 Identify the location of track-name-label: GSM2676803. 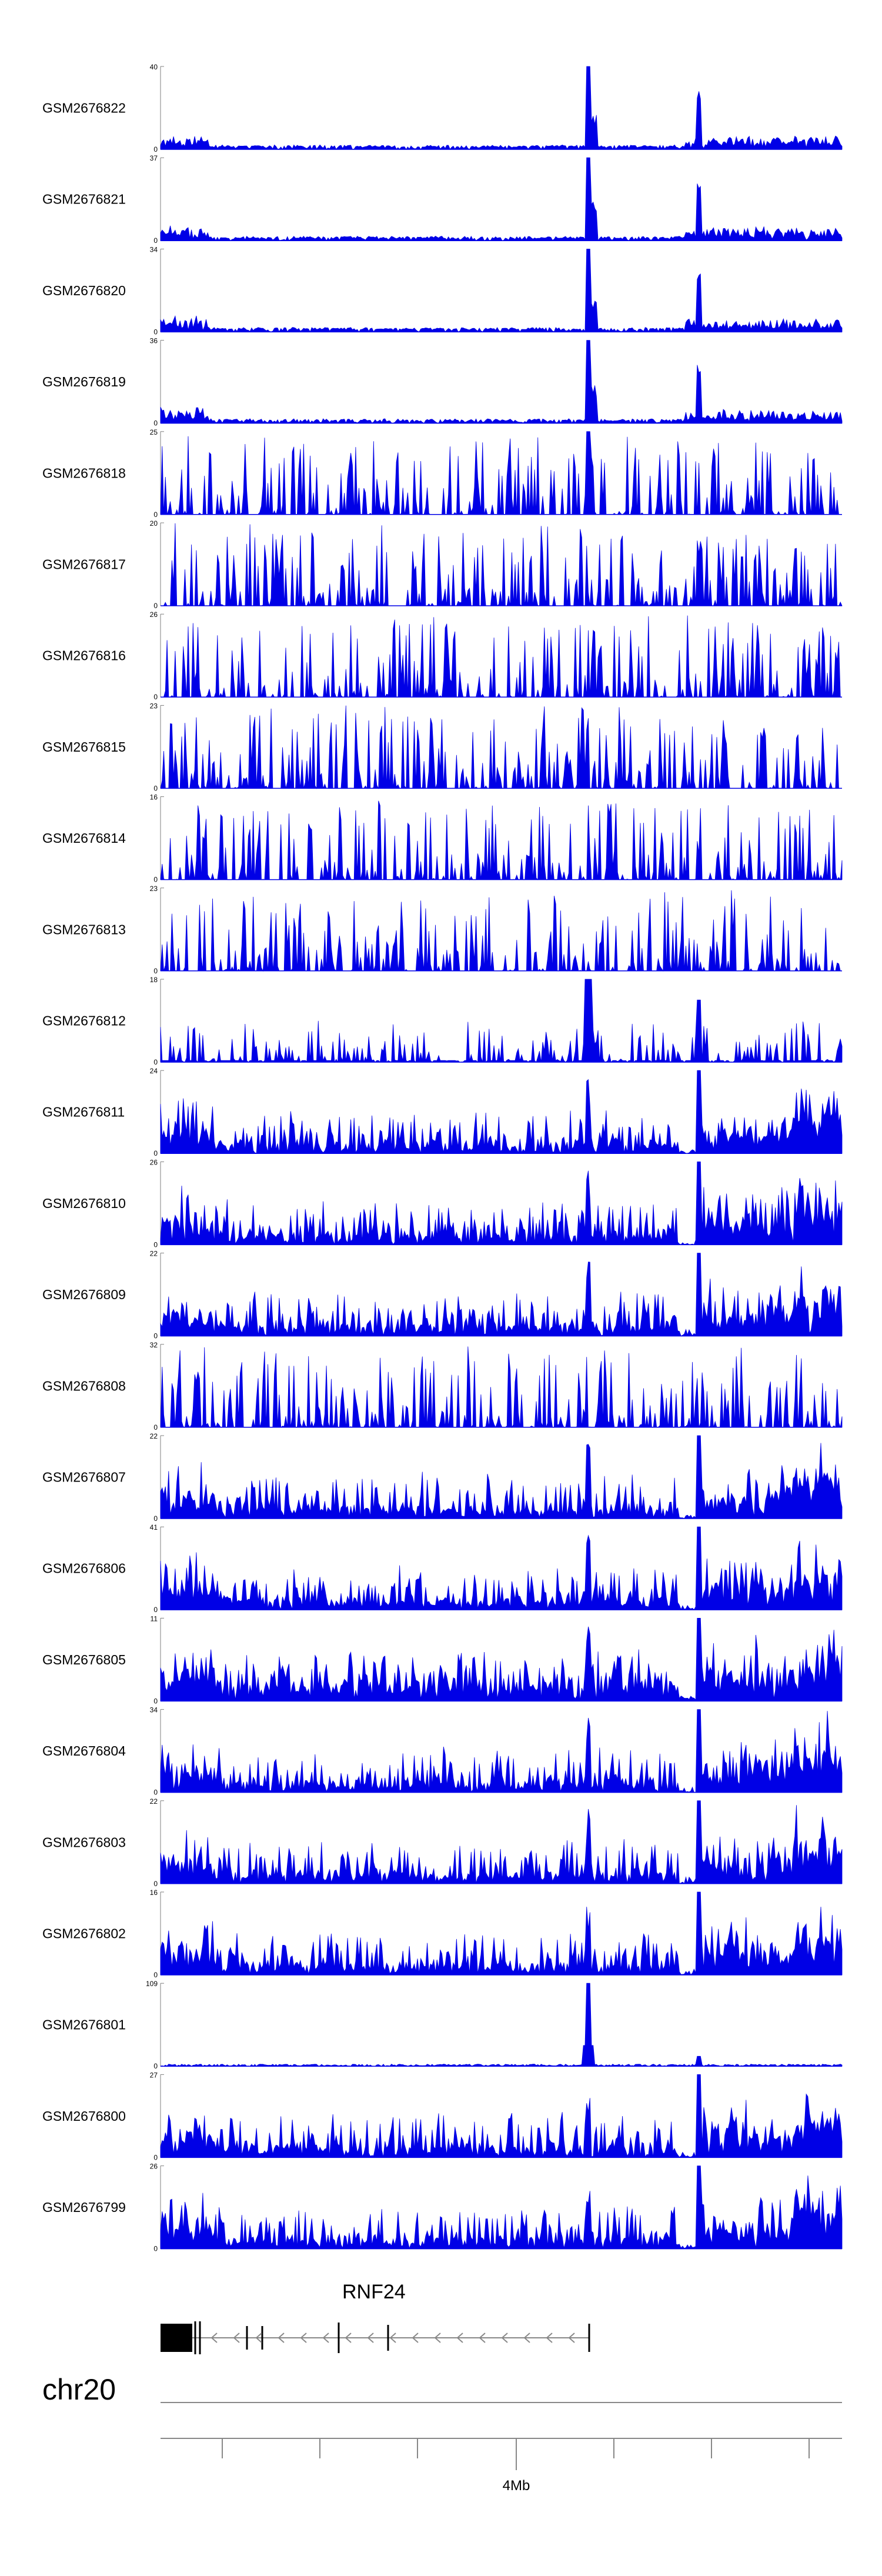
(84, 1842).